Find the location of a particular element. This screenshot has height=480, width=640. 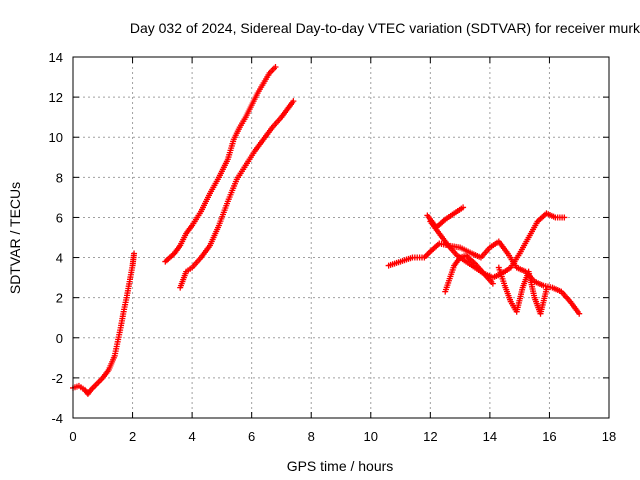

y-tick-label: 4 is located at coordinates (59, 258).